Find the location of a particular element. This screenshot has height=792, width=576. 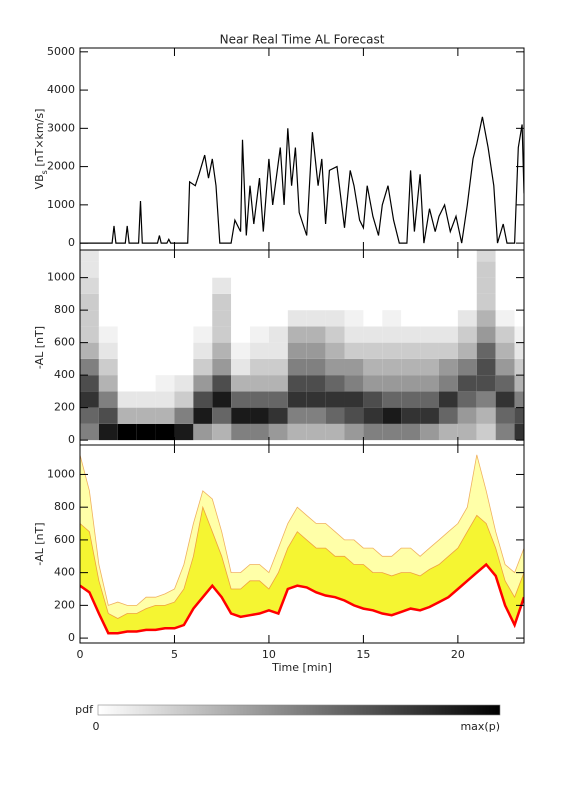

colorbar-min: 0 is located at coordinates (96, 726).